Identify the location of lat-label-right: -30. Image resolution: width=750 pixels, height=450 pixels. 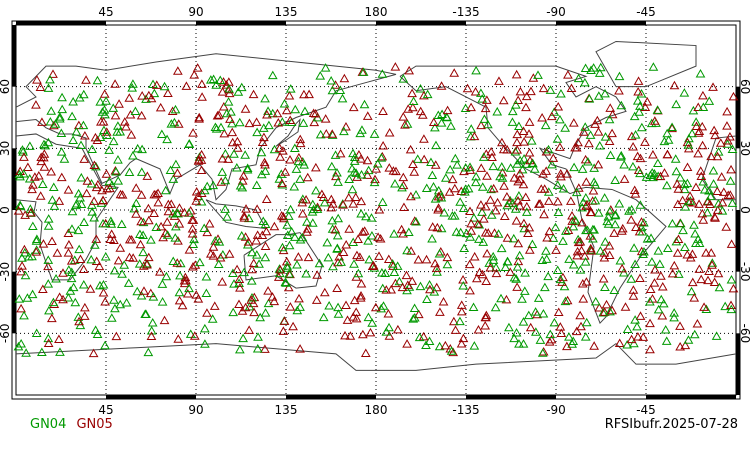
(744, 272).